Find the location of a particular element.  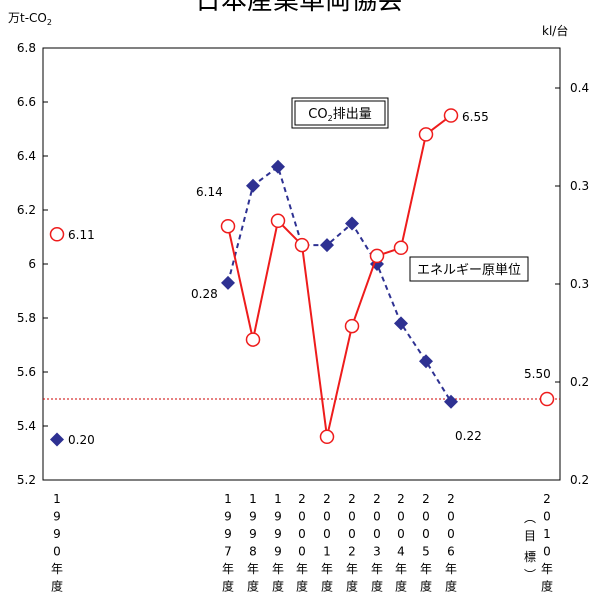

y-left-tick-label: 6.8 is located at coordinates (26, 48).